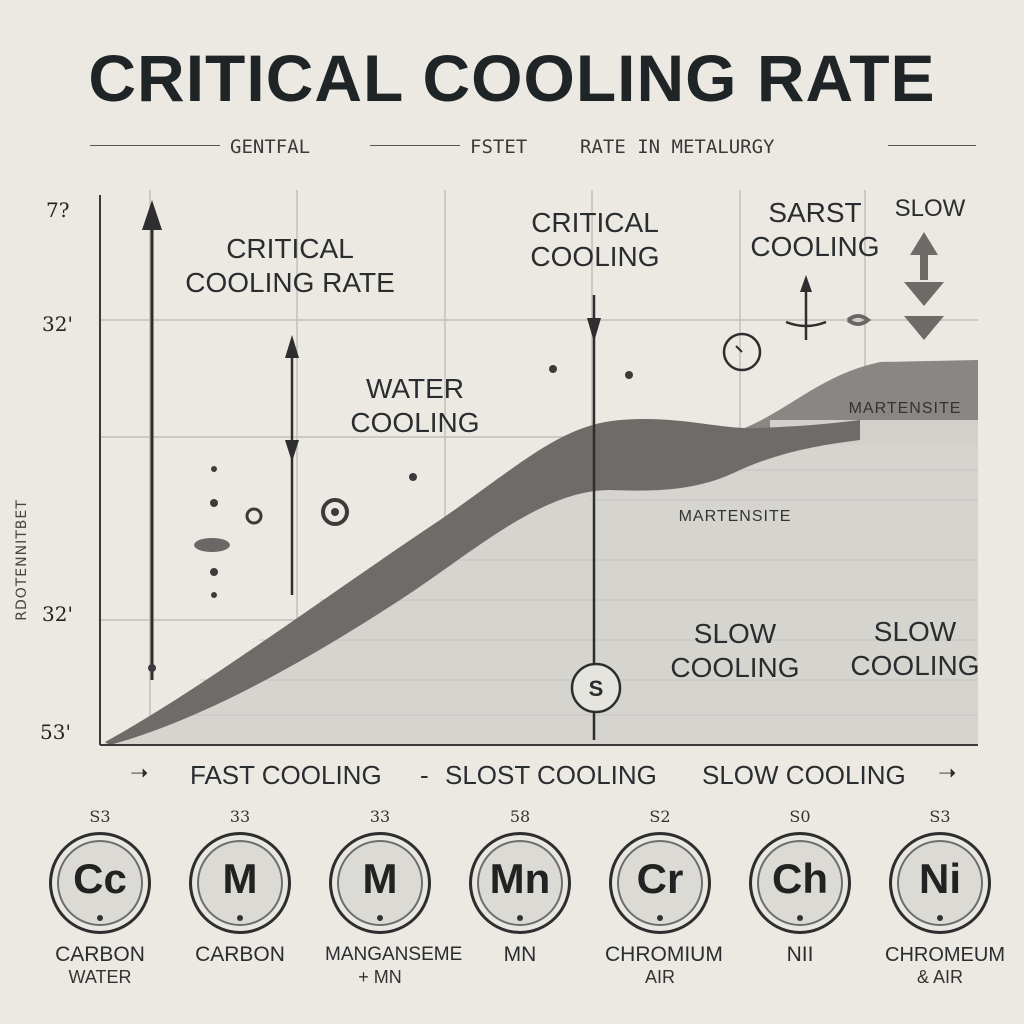  What do you see at coordinates (915, 648) in the screenshot?
I see `label-slow-cooling-2: SLOW COOLING` at bounding box center [915, 648].